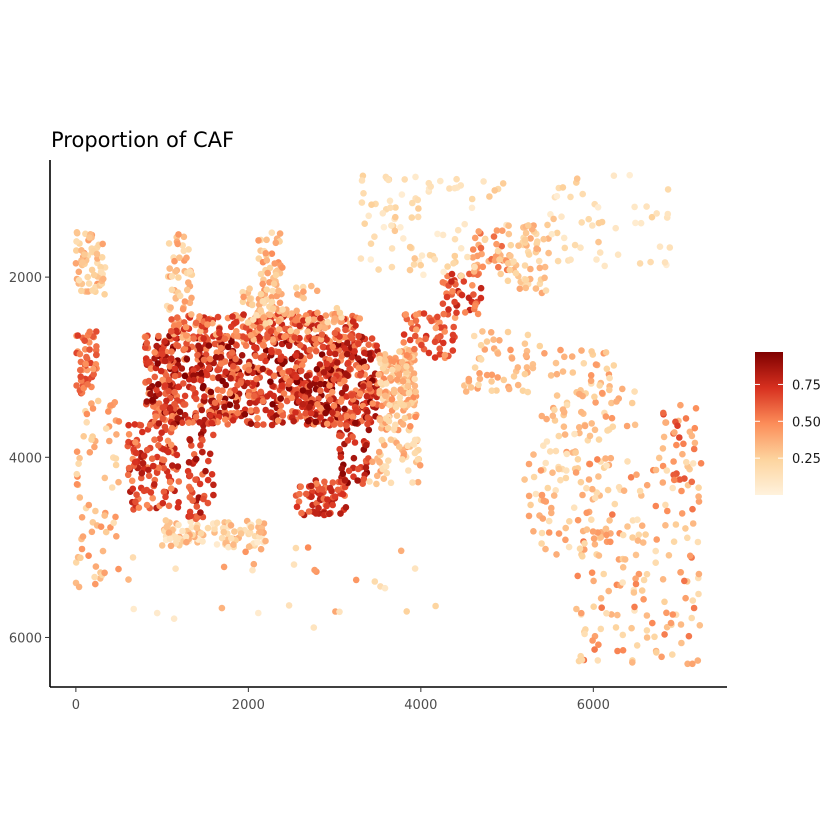 This screenshot has width=840, height=840. What do you see at coordinates (806, 459) in the screenshot?
I see `legend-tick-label: 0.25` at bounding box center [806, 459].